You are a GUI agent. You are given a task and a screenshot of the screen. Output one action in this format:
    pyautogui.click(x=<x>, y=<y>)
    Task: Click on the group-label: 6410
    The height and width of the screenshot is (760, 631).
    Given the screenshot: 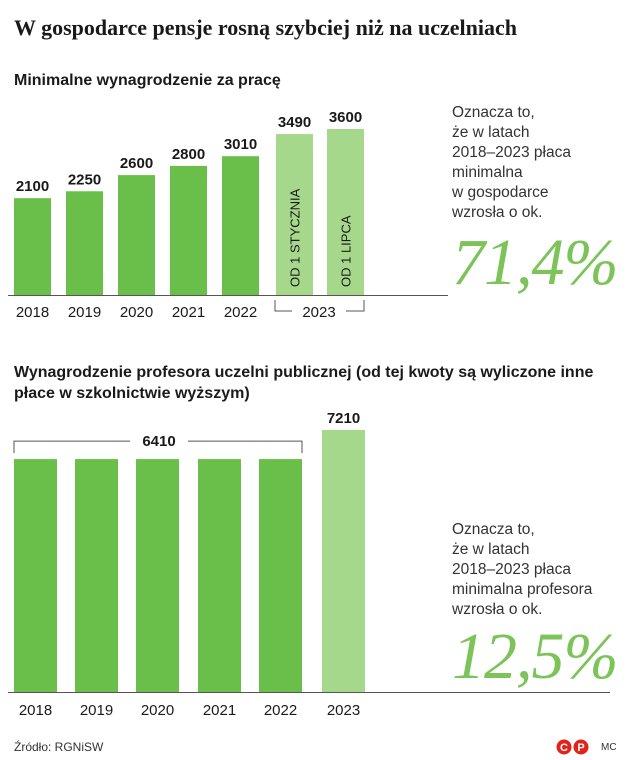 What is the action you would take?
    pyautogui.click(x=158, y=441)
    